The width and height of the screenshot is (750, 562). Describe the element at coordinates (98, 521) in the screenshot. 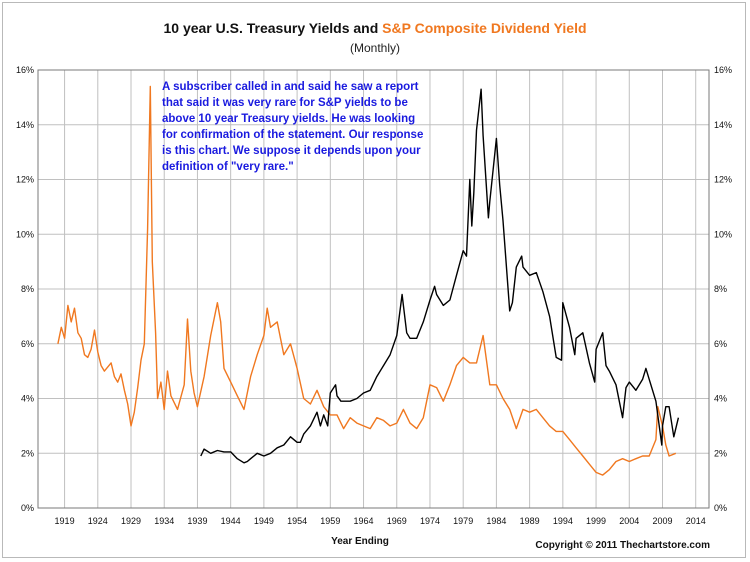

I see `x-tick-label: 1924` at that location.